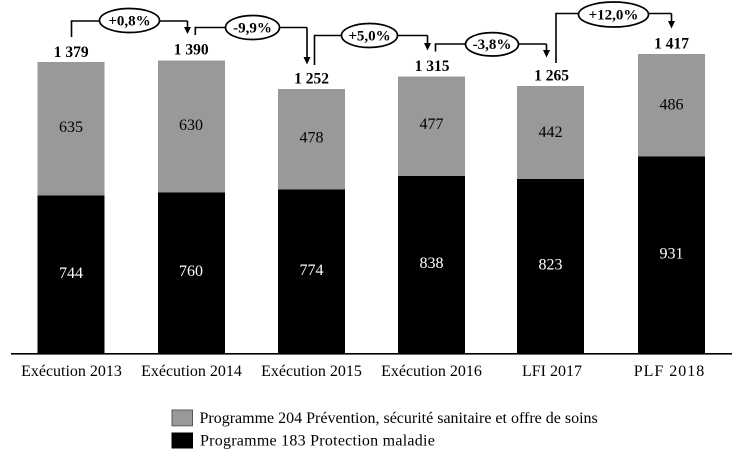  Describe the element at coordinates (312, 270) in the screenshot. I see `svg-text: 774` at that location.